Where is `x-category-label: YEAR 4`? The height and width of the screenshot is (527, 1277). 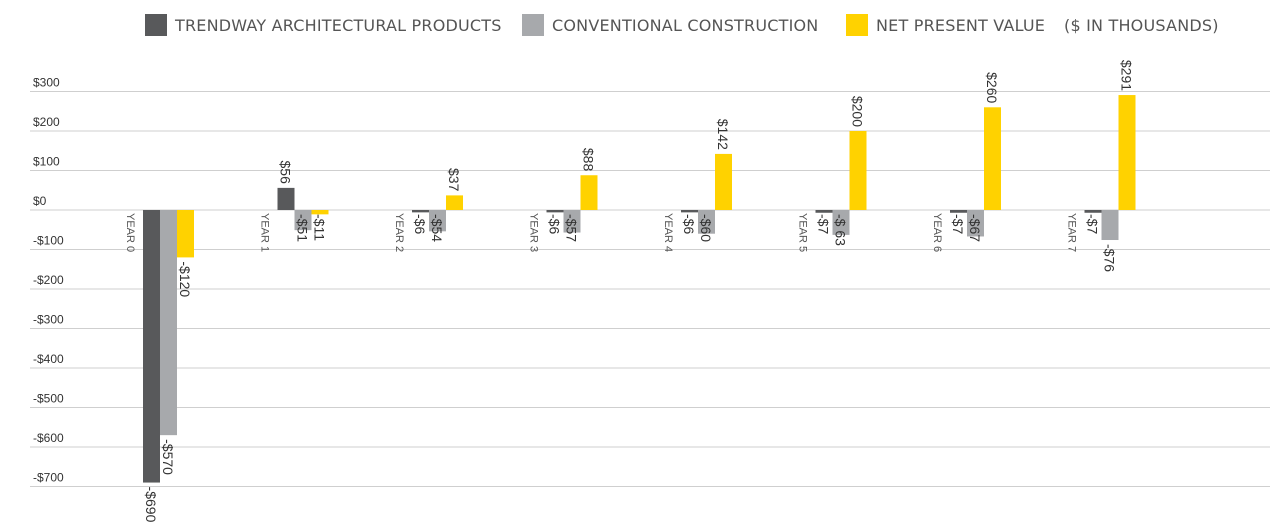 x-category-label: YEAR 4 is located at coordinates (668, 232).